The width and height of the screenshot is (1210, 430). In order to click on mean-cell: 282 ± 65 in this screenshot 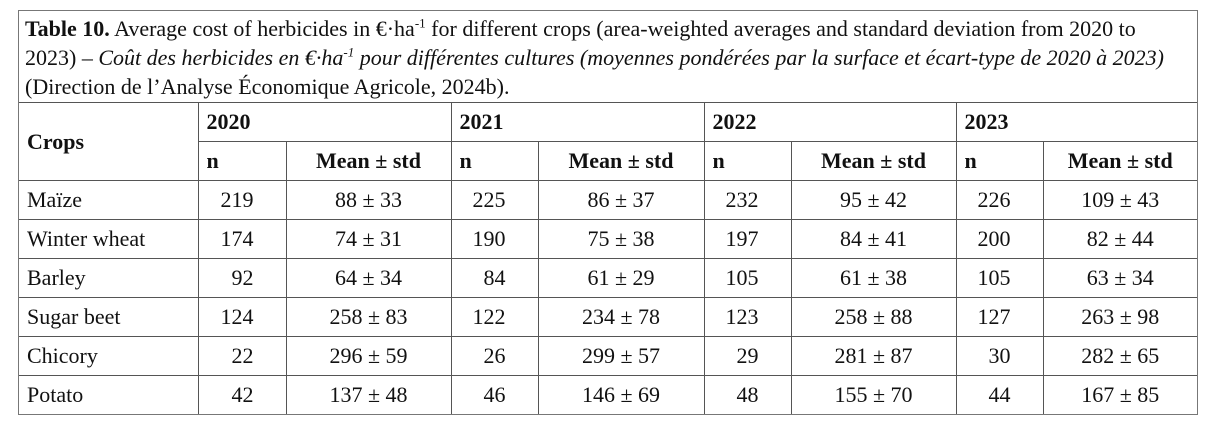, I will do `click(1119, 356)`.